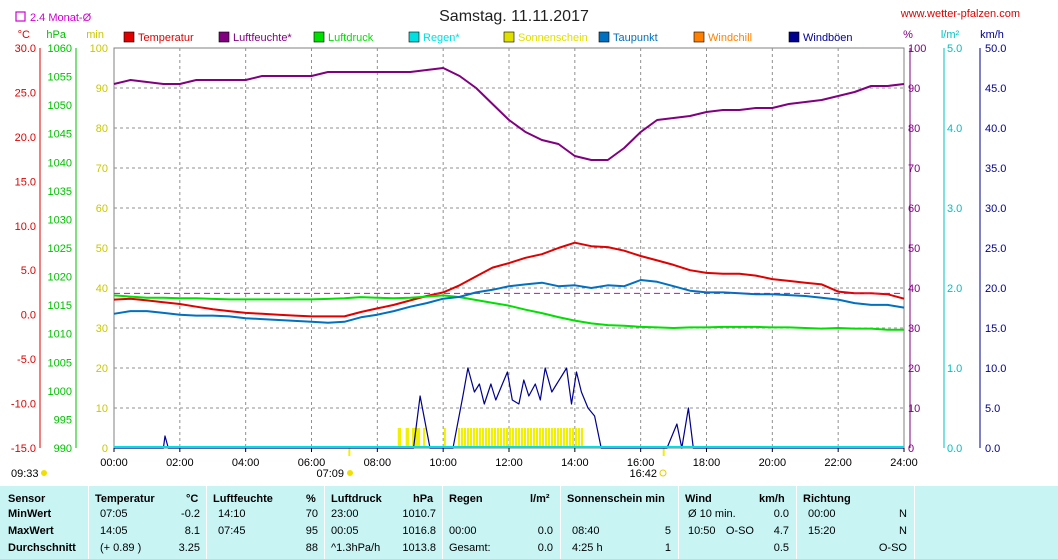 The width and height of the screenshot is (1058, 559). Describe the element at coordinates (914, 129) in the screenshot. I see `humidity-tick-label: 80` at that location.